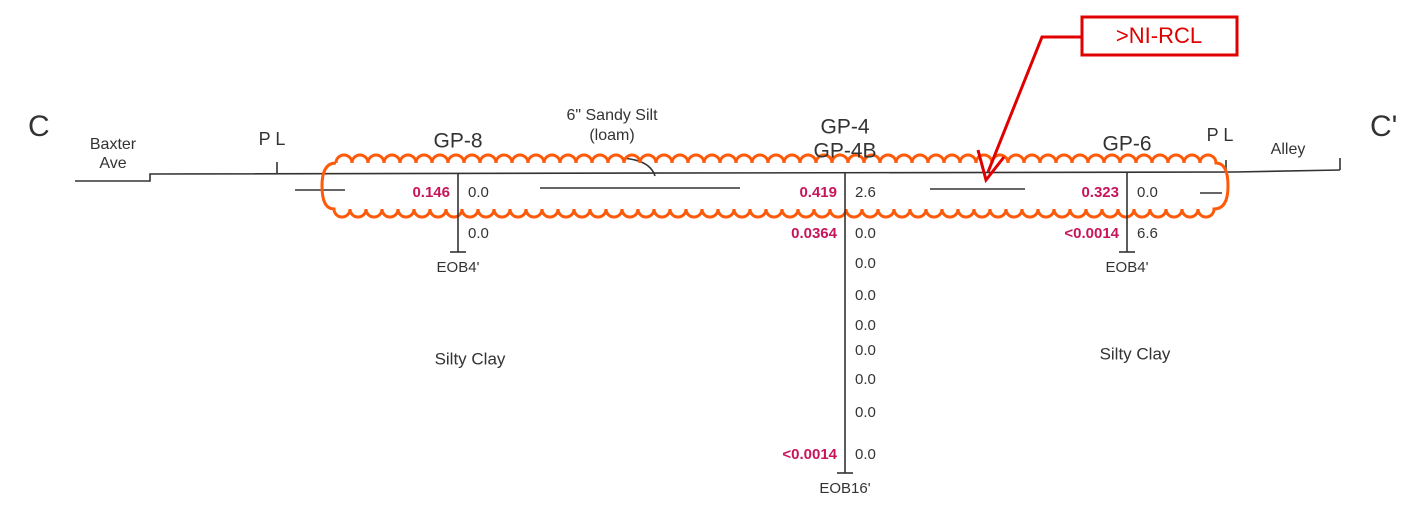 The image size is (1406, 506). What do you see at coordinates (431, 192) in the screenshot?
I see `concentration: 0.146` at bounding box center [431, 192].